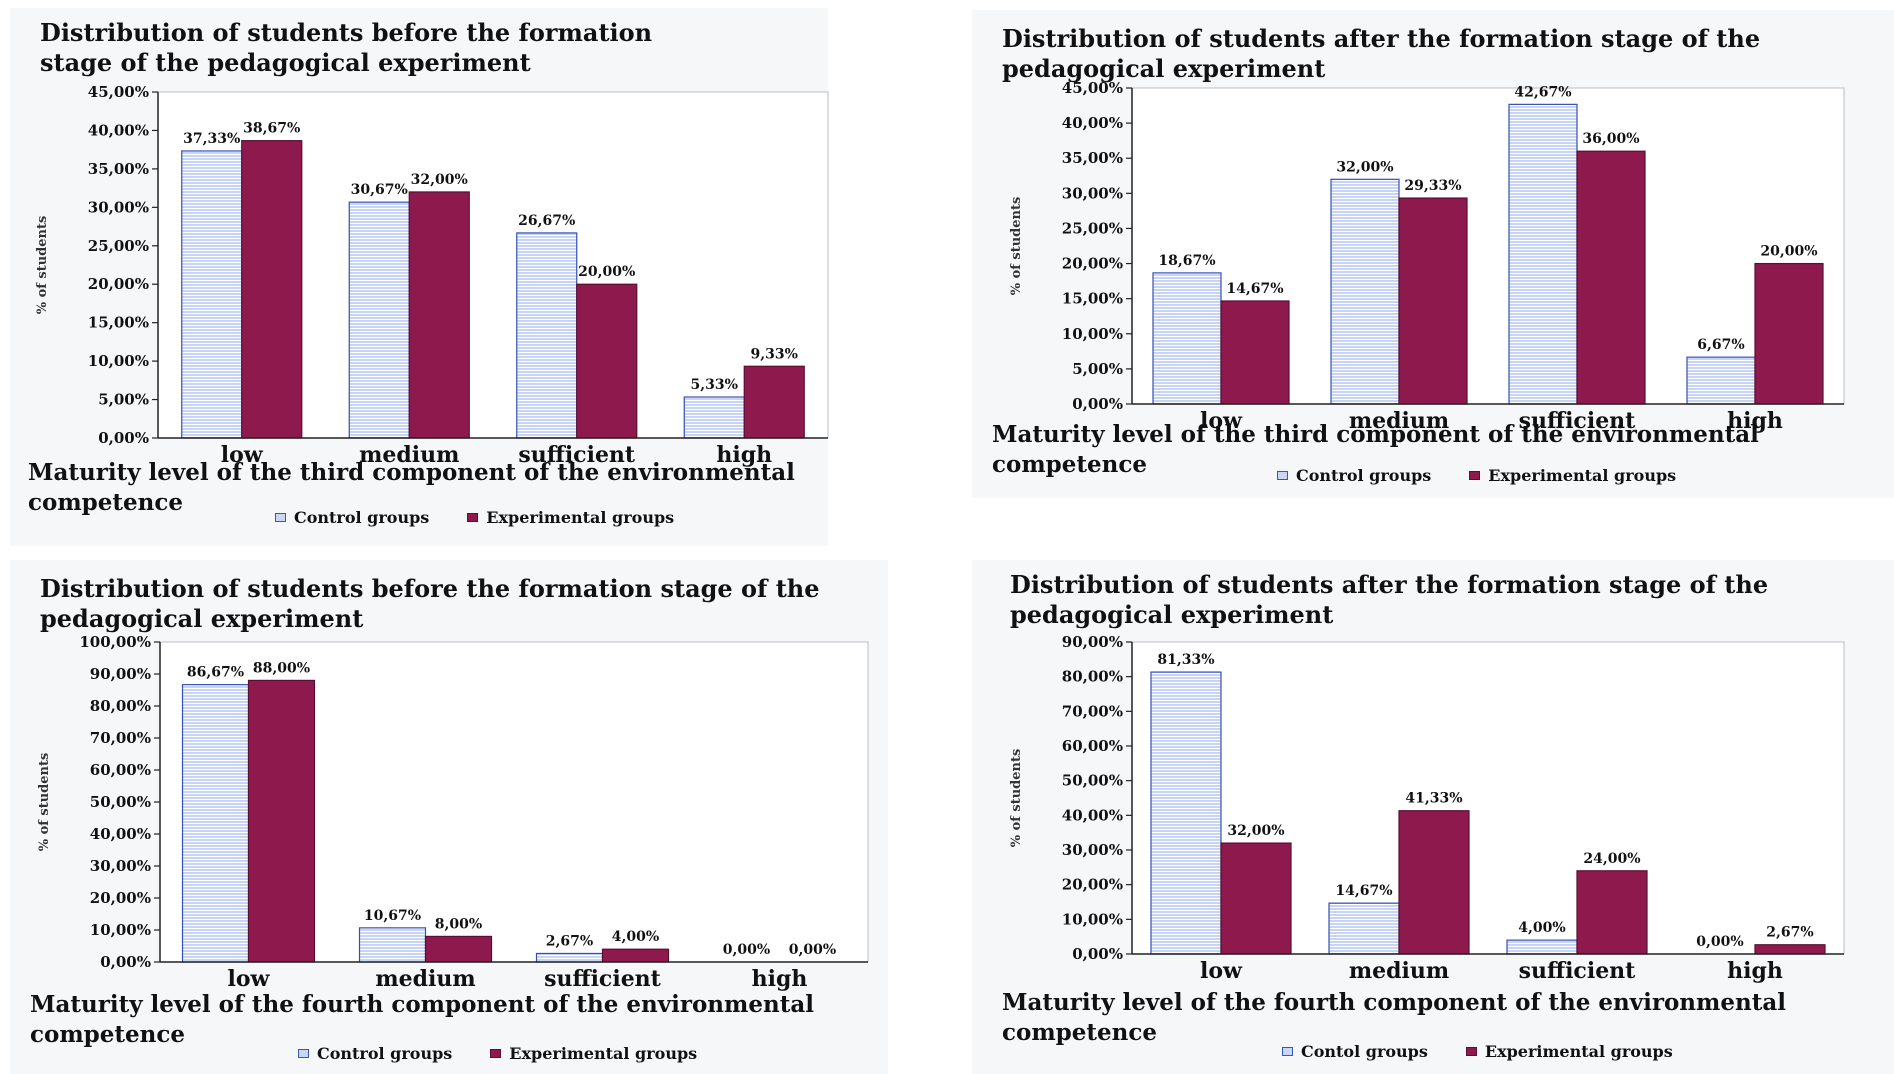 The height and width of the screenshot is (1074, 1894). I want to click on data-label: 4,00%, so click(635, 937).